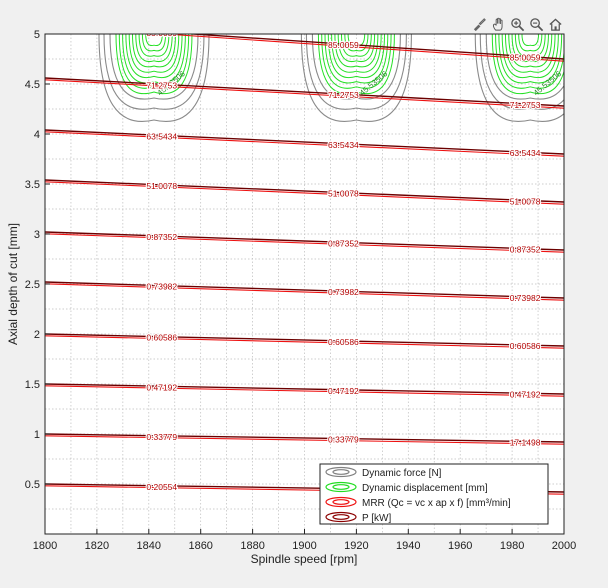 Image resolution: width=608 pixels, height=588 pixels. I want to click on mrr-contour-label: 0.20554, so click(343, 490).